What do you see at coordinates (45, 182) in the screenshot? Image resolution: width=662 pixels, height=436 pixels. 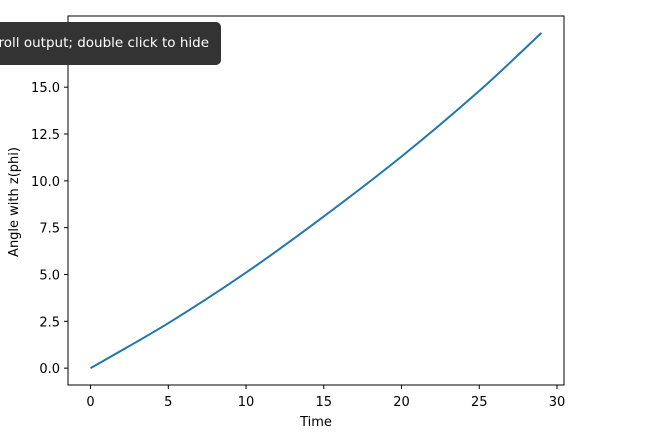 I see `y-tick-label: 10.0` at bounding box center [45, 182].